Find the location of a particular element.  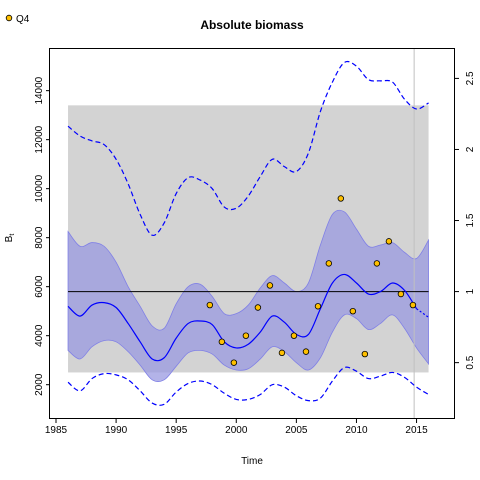

y-axis-title-main: B is located at coordinates (9, 238).